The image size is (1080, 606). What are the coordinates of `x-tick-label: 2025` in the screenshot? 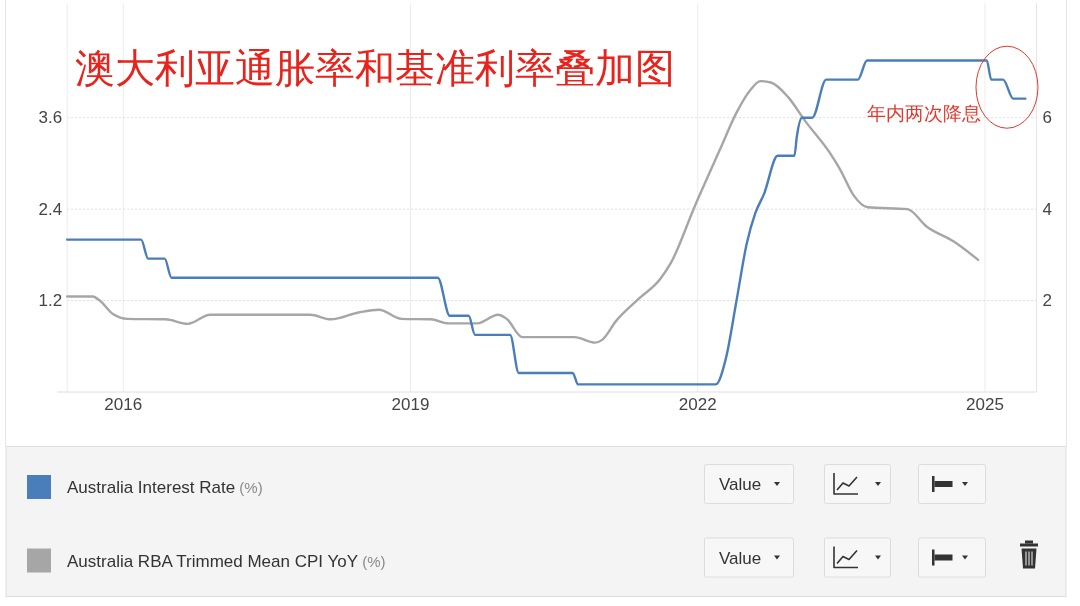 It's located at (985, 404).